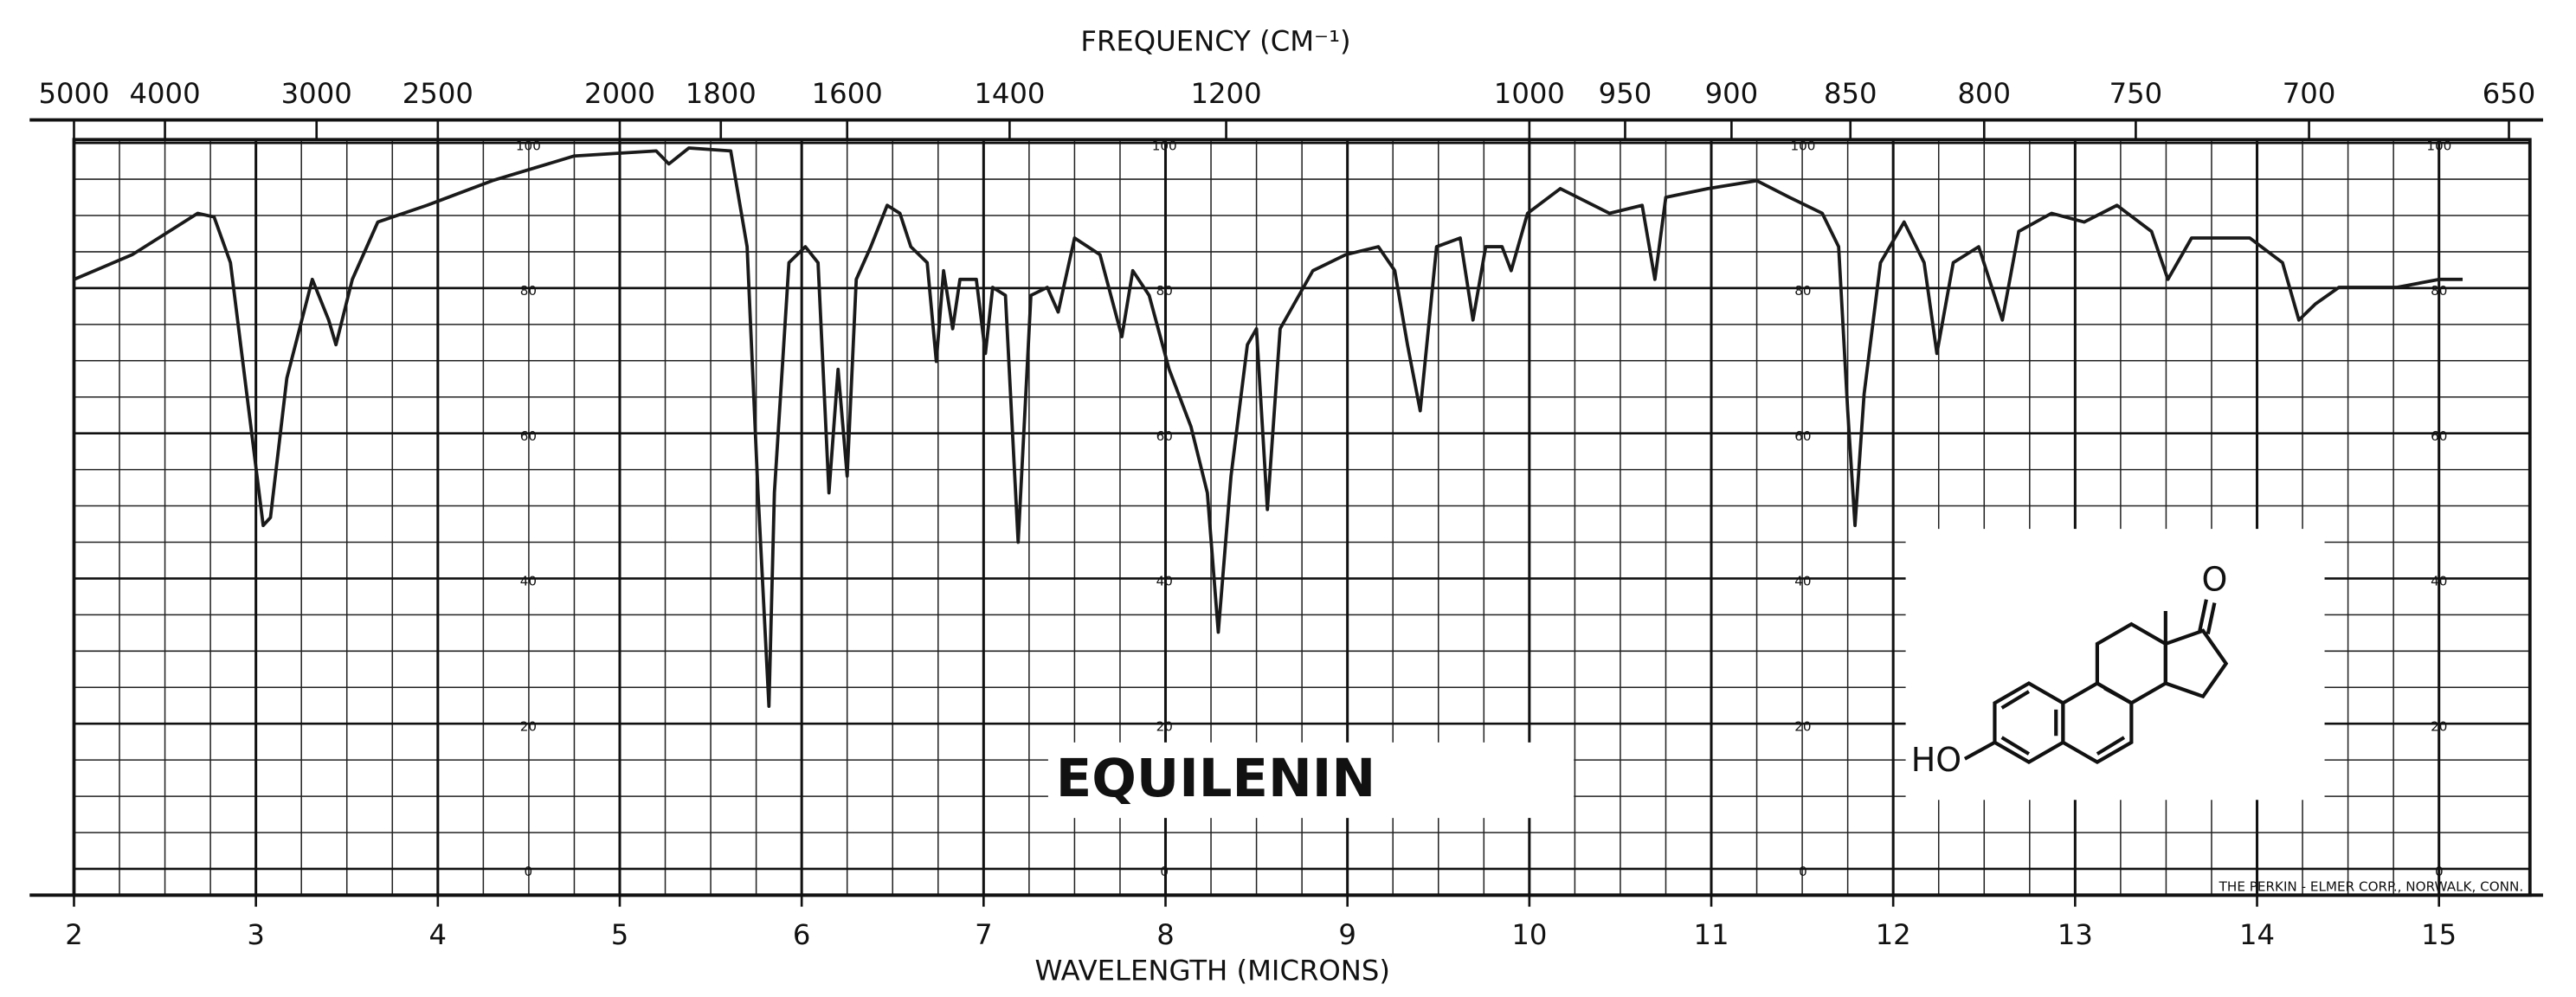 Image resolution: width=2576 pixels, height=997 pixels. What do you see at coordinates (2509, 93) in the screenshot?
I see `x2-tick-label: 650` at bounding box center [2509, 93].